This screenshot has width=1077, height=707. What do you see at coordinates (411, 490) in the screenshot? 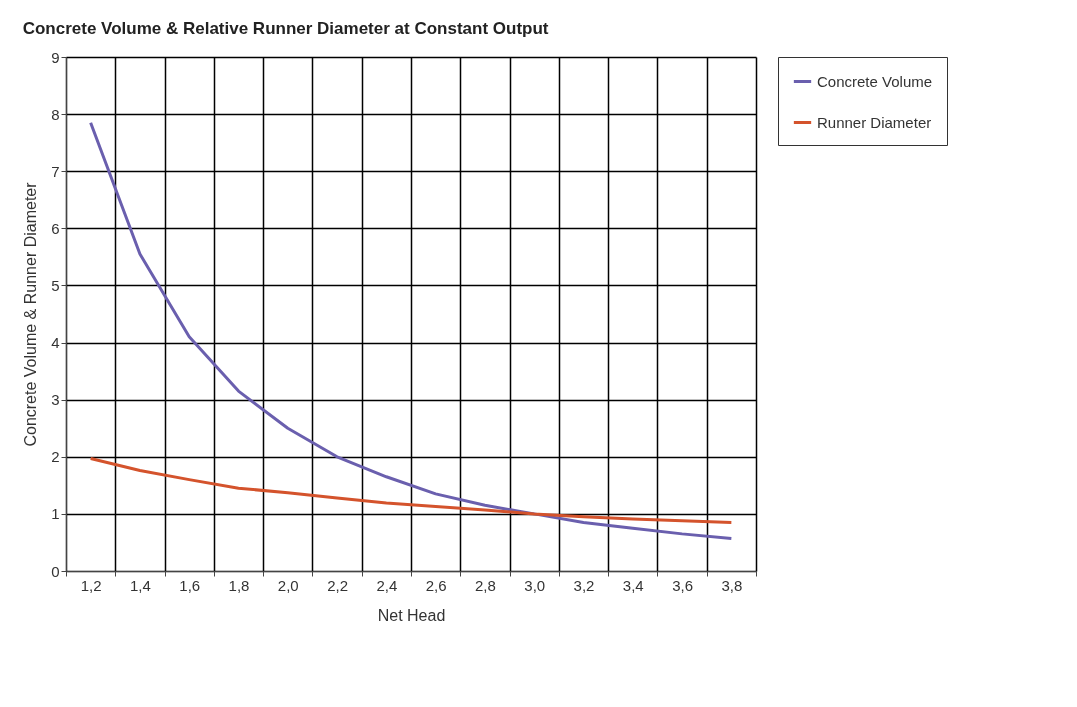
I see `line-series` at bounding box center [411, 490].